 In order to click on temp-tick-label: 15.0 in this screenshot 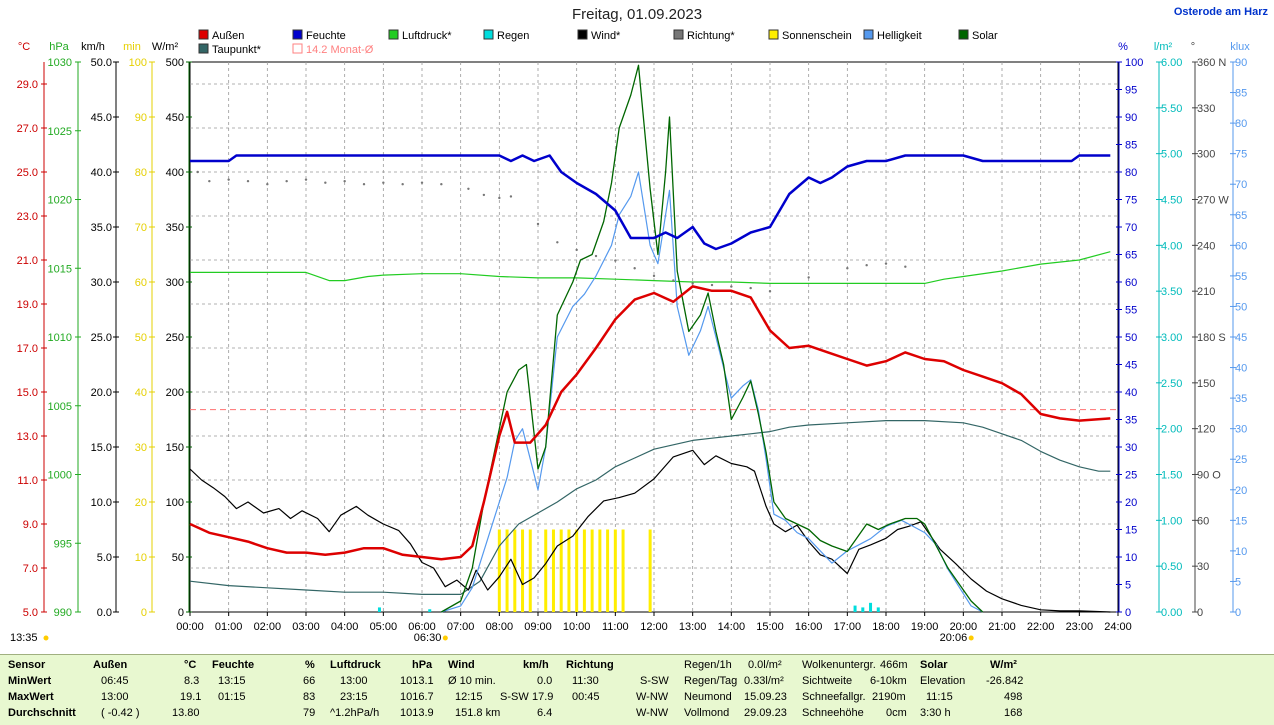, I will do `click(27, 393)`.